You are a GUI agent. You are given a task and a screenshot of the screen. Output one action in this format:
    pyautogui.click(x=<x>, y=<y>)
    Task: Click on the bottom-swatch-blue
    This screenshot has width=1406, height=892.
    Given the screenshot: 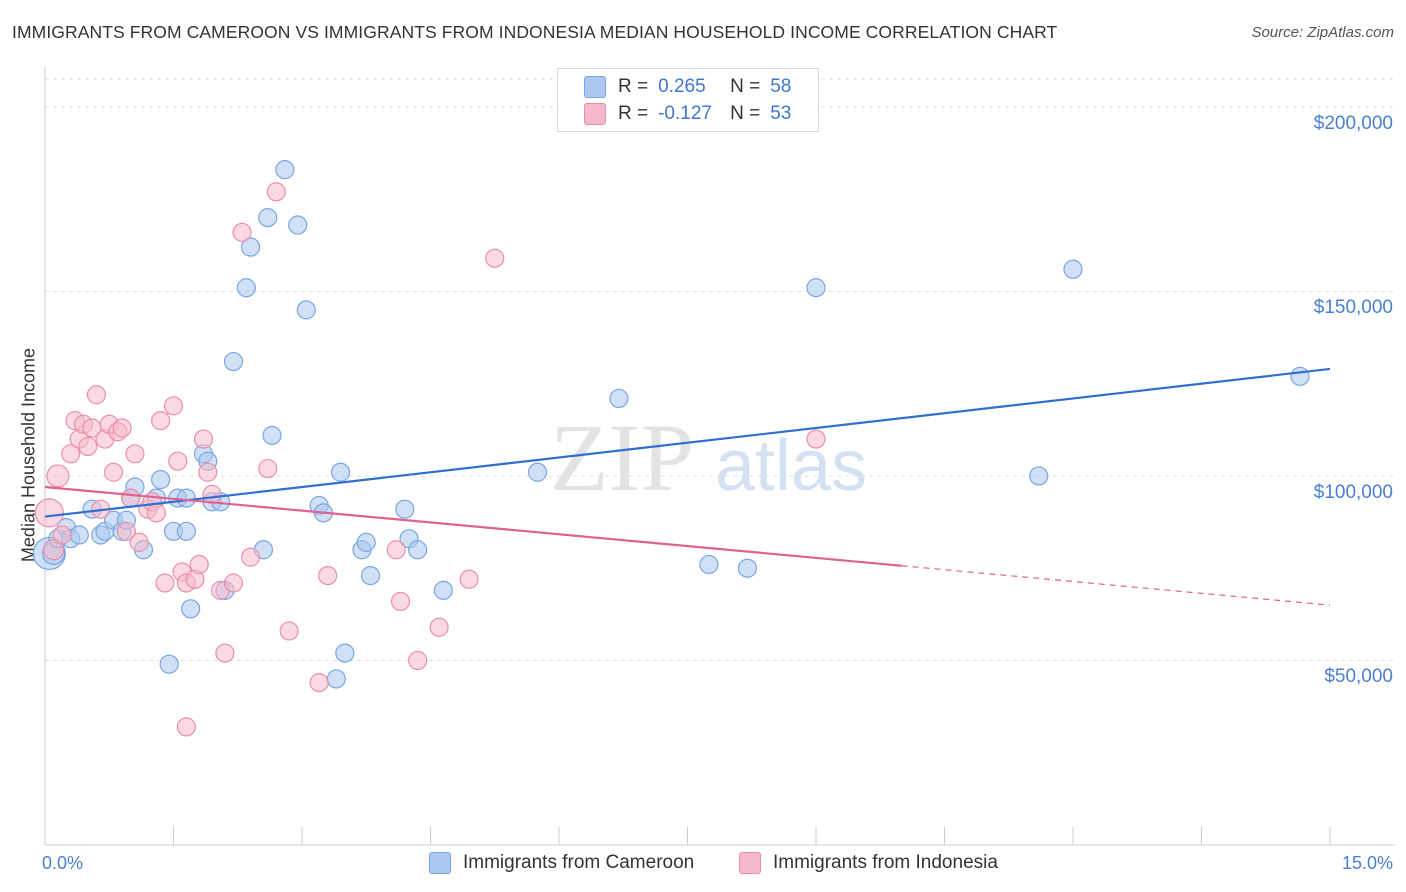 What is the action you would take?
    pyautogui.click(x=440, y=863)
    